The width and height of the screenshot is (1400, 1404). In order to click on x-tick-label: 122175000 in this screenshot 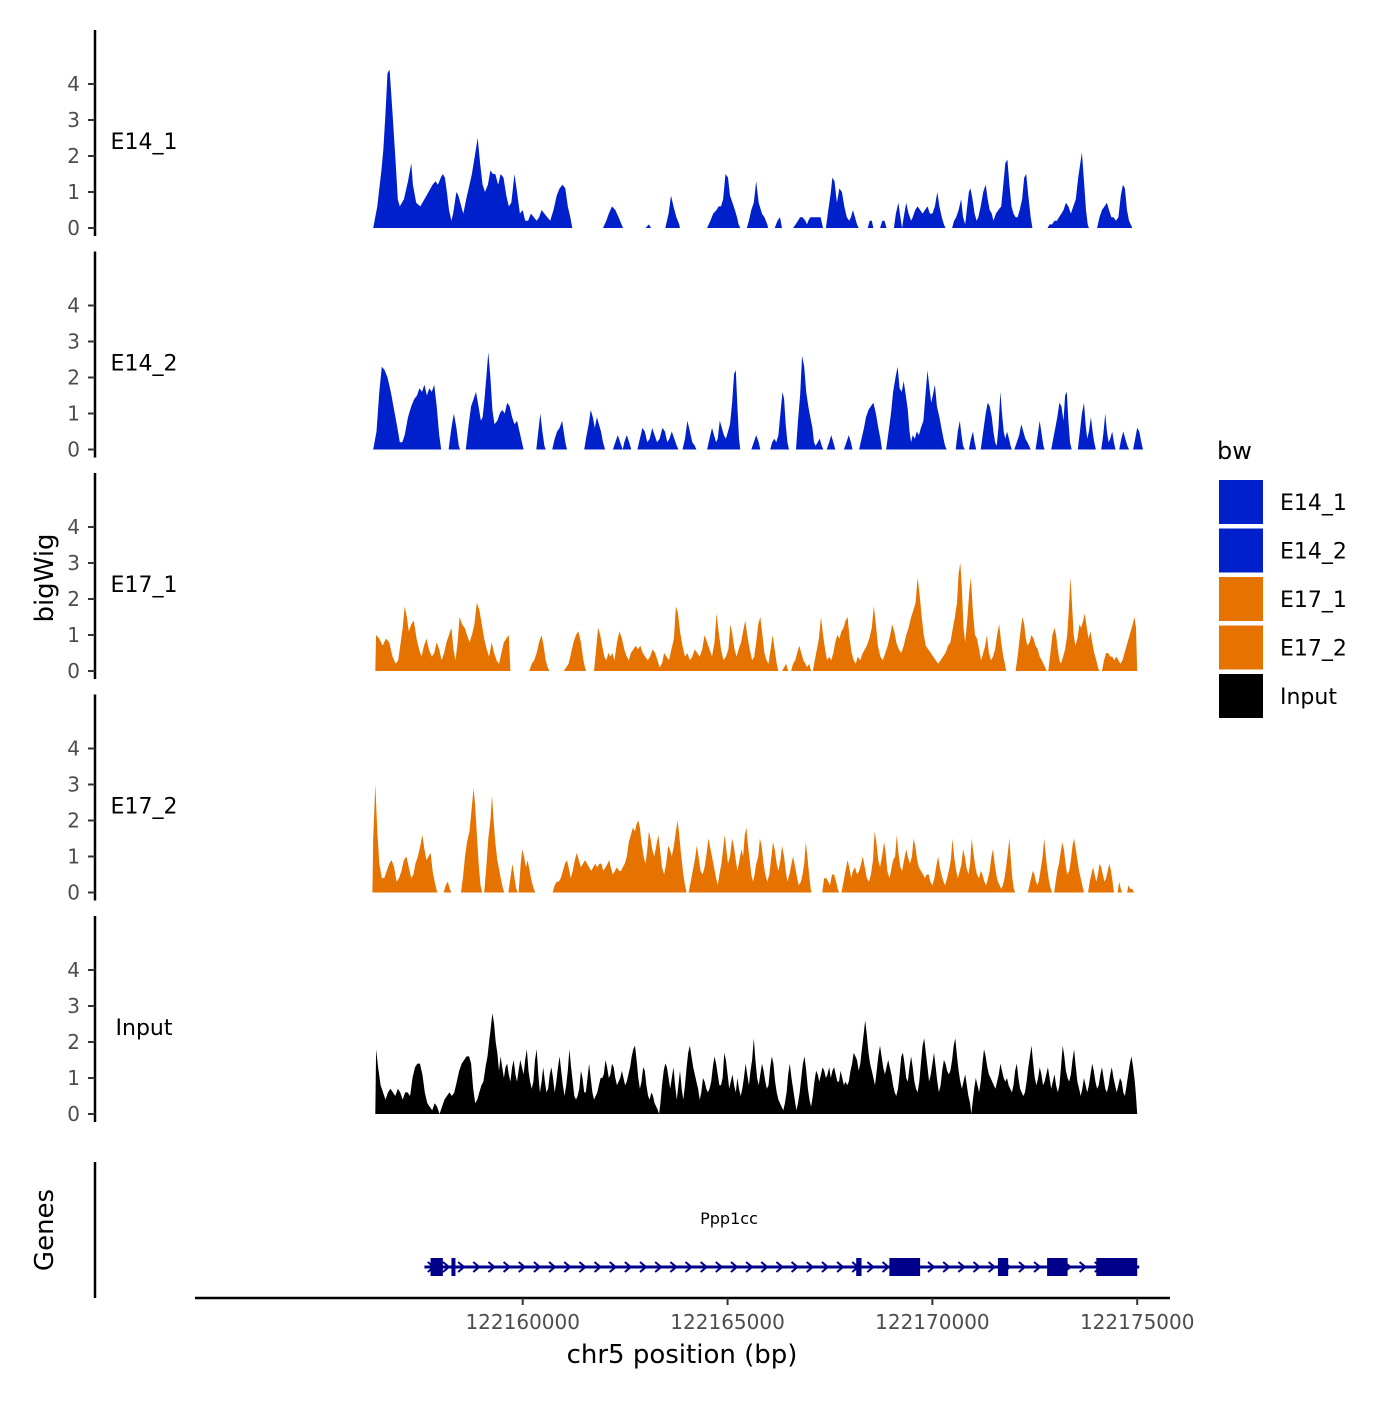, I will do `click(1137, 1322)`.